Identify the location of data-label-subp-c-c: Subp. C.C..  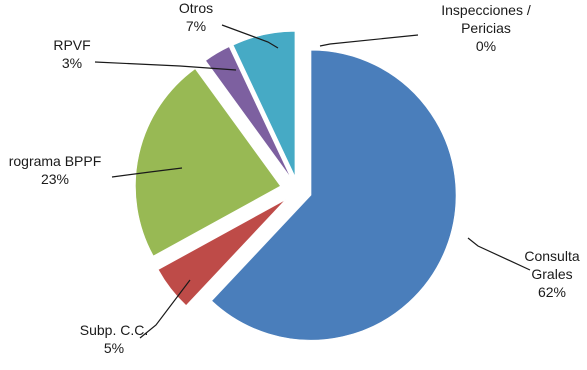
(114, 330).